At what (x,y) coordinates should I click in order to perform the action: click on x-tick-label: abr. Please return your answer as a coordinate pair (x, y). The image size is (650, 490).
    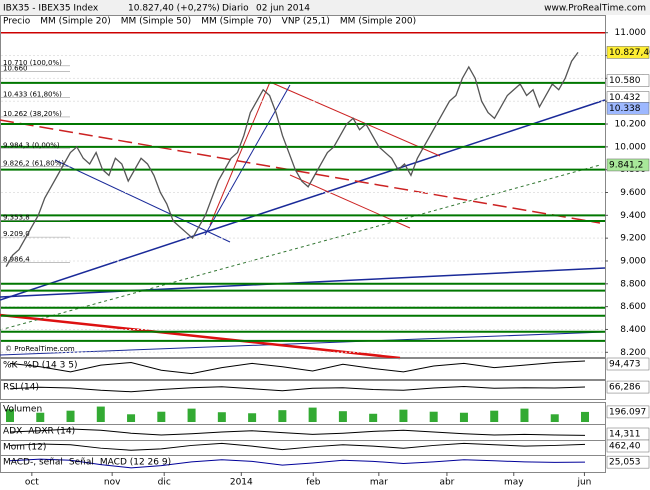
    Looking at the image, I should click on (446, 483).